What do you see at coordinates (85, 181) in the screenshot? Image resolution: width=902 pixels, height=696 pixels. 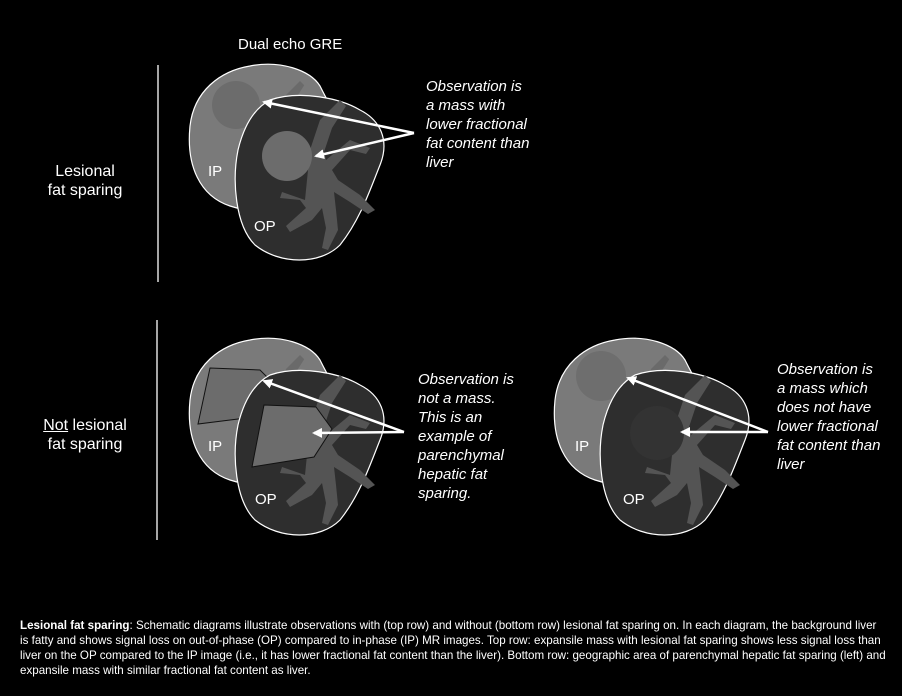 I see `row-label-top: Lesional fat sparing` at bounding box center [85, 181].